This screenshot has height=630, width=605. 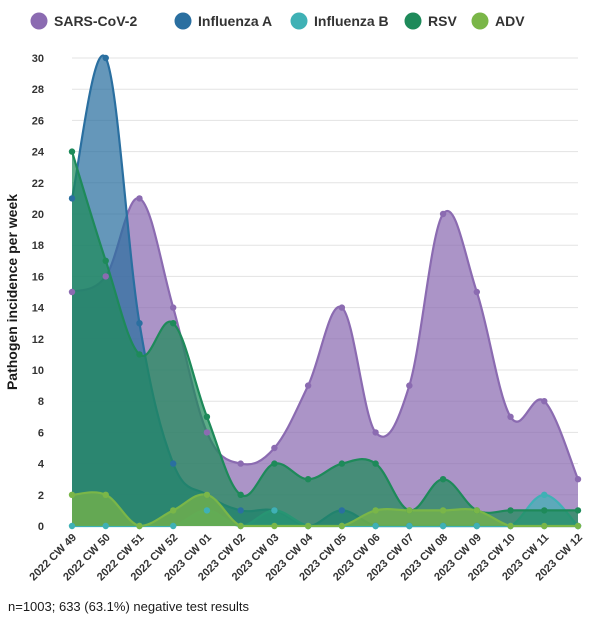 What do you see at coordinates (235, 21) in the screenshot?
I see `legend-label: Influenza A` at bounding box center [235, 21].